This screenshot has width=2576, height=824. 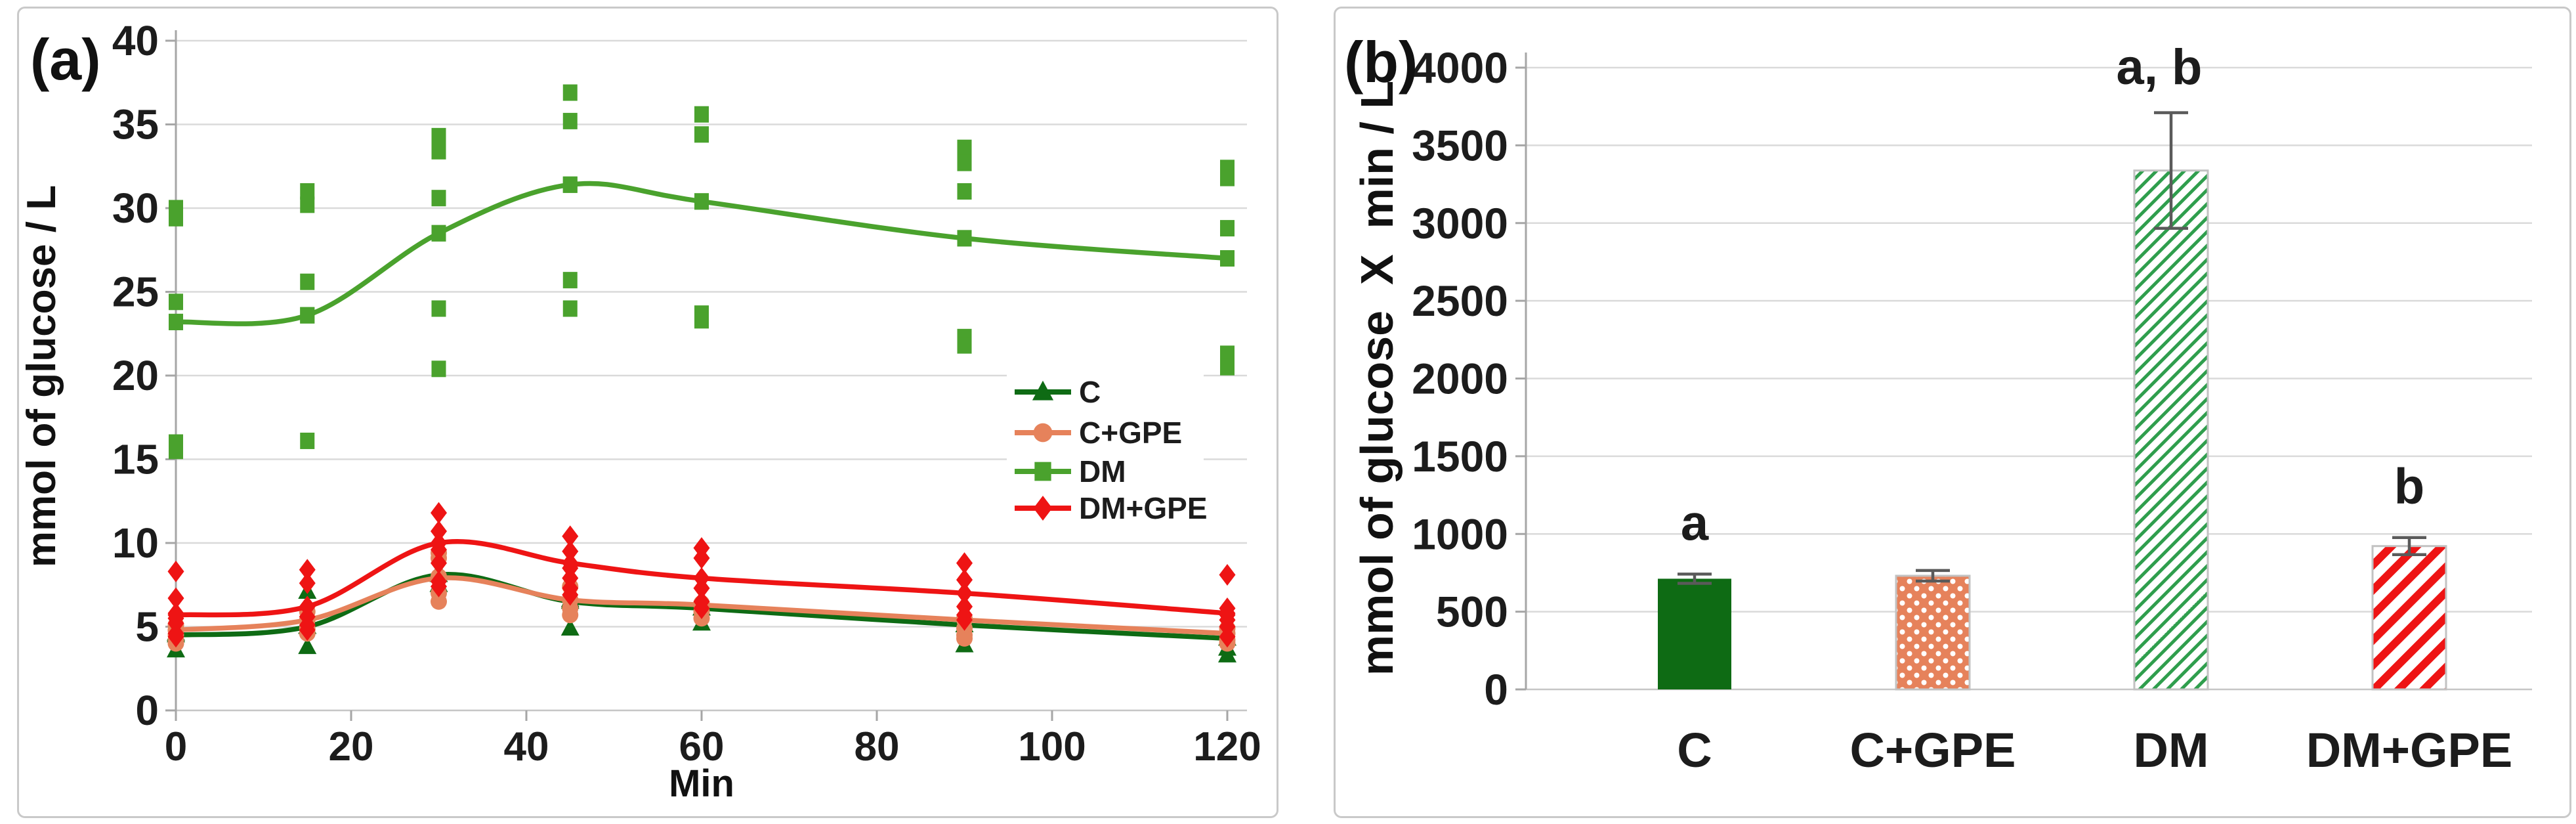 I want to click on y-tick-label: 2500, so click(x=1460, y=300).